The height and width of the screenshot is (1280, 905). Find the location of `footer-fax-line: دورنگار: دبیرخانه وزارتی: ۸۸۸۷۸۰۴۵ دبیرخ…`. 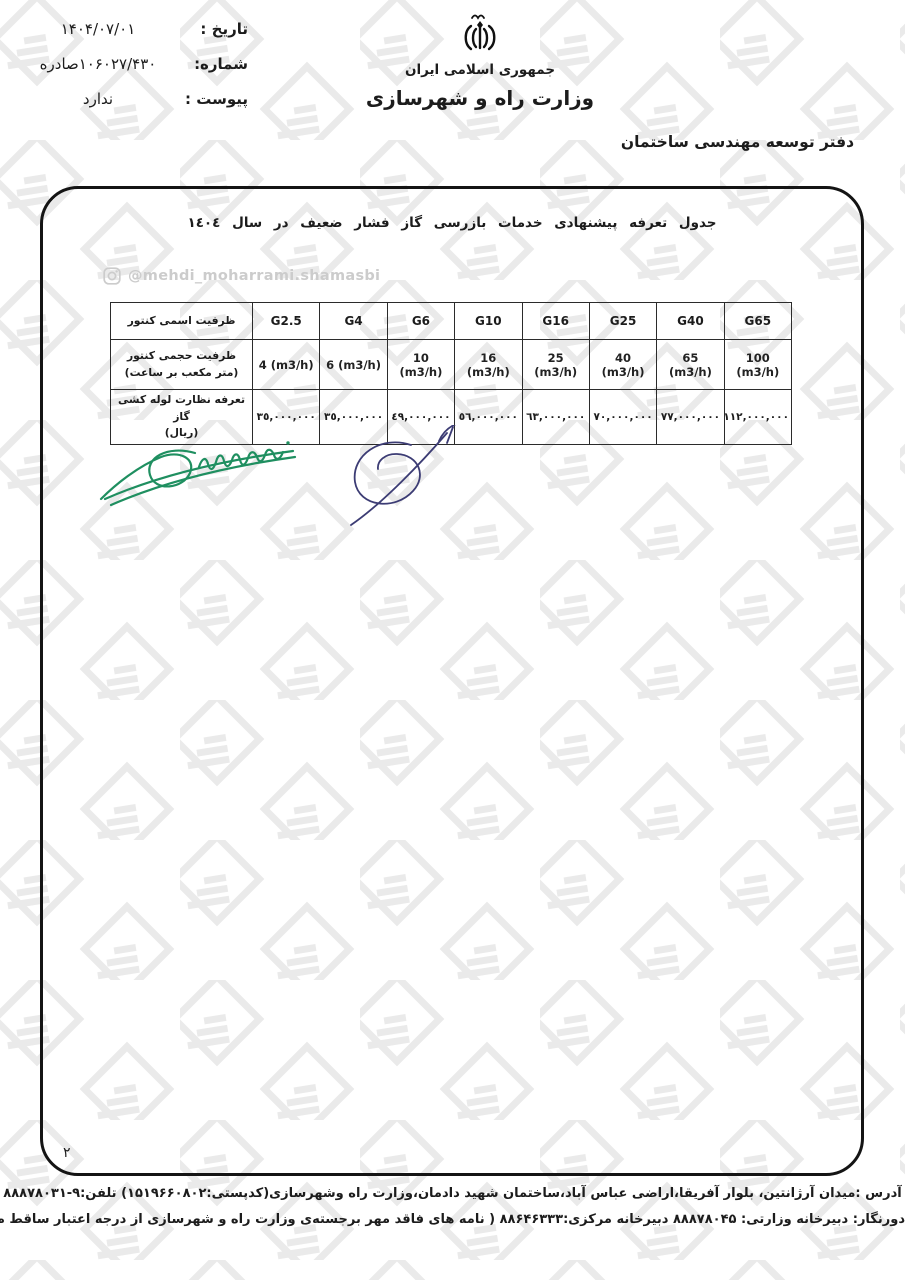

footer-fax-line: دورنگار: دبیرخانه وزارتی: ۸۸۸۷۸۰۴۵ دبیرخ… is located at coordinates (452, 1219).